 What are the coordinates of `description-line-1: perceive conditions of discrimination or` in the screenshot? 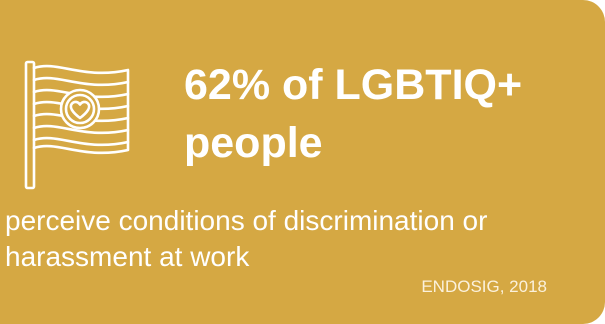 It's located at (246, 220).